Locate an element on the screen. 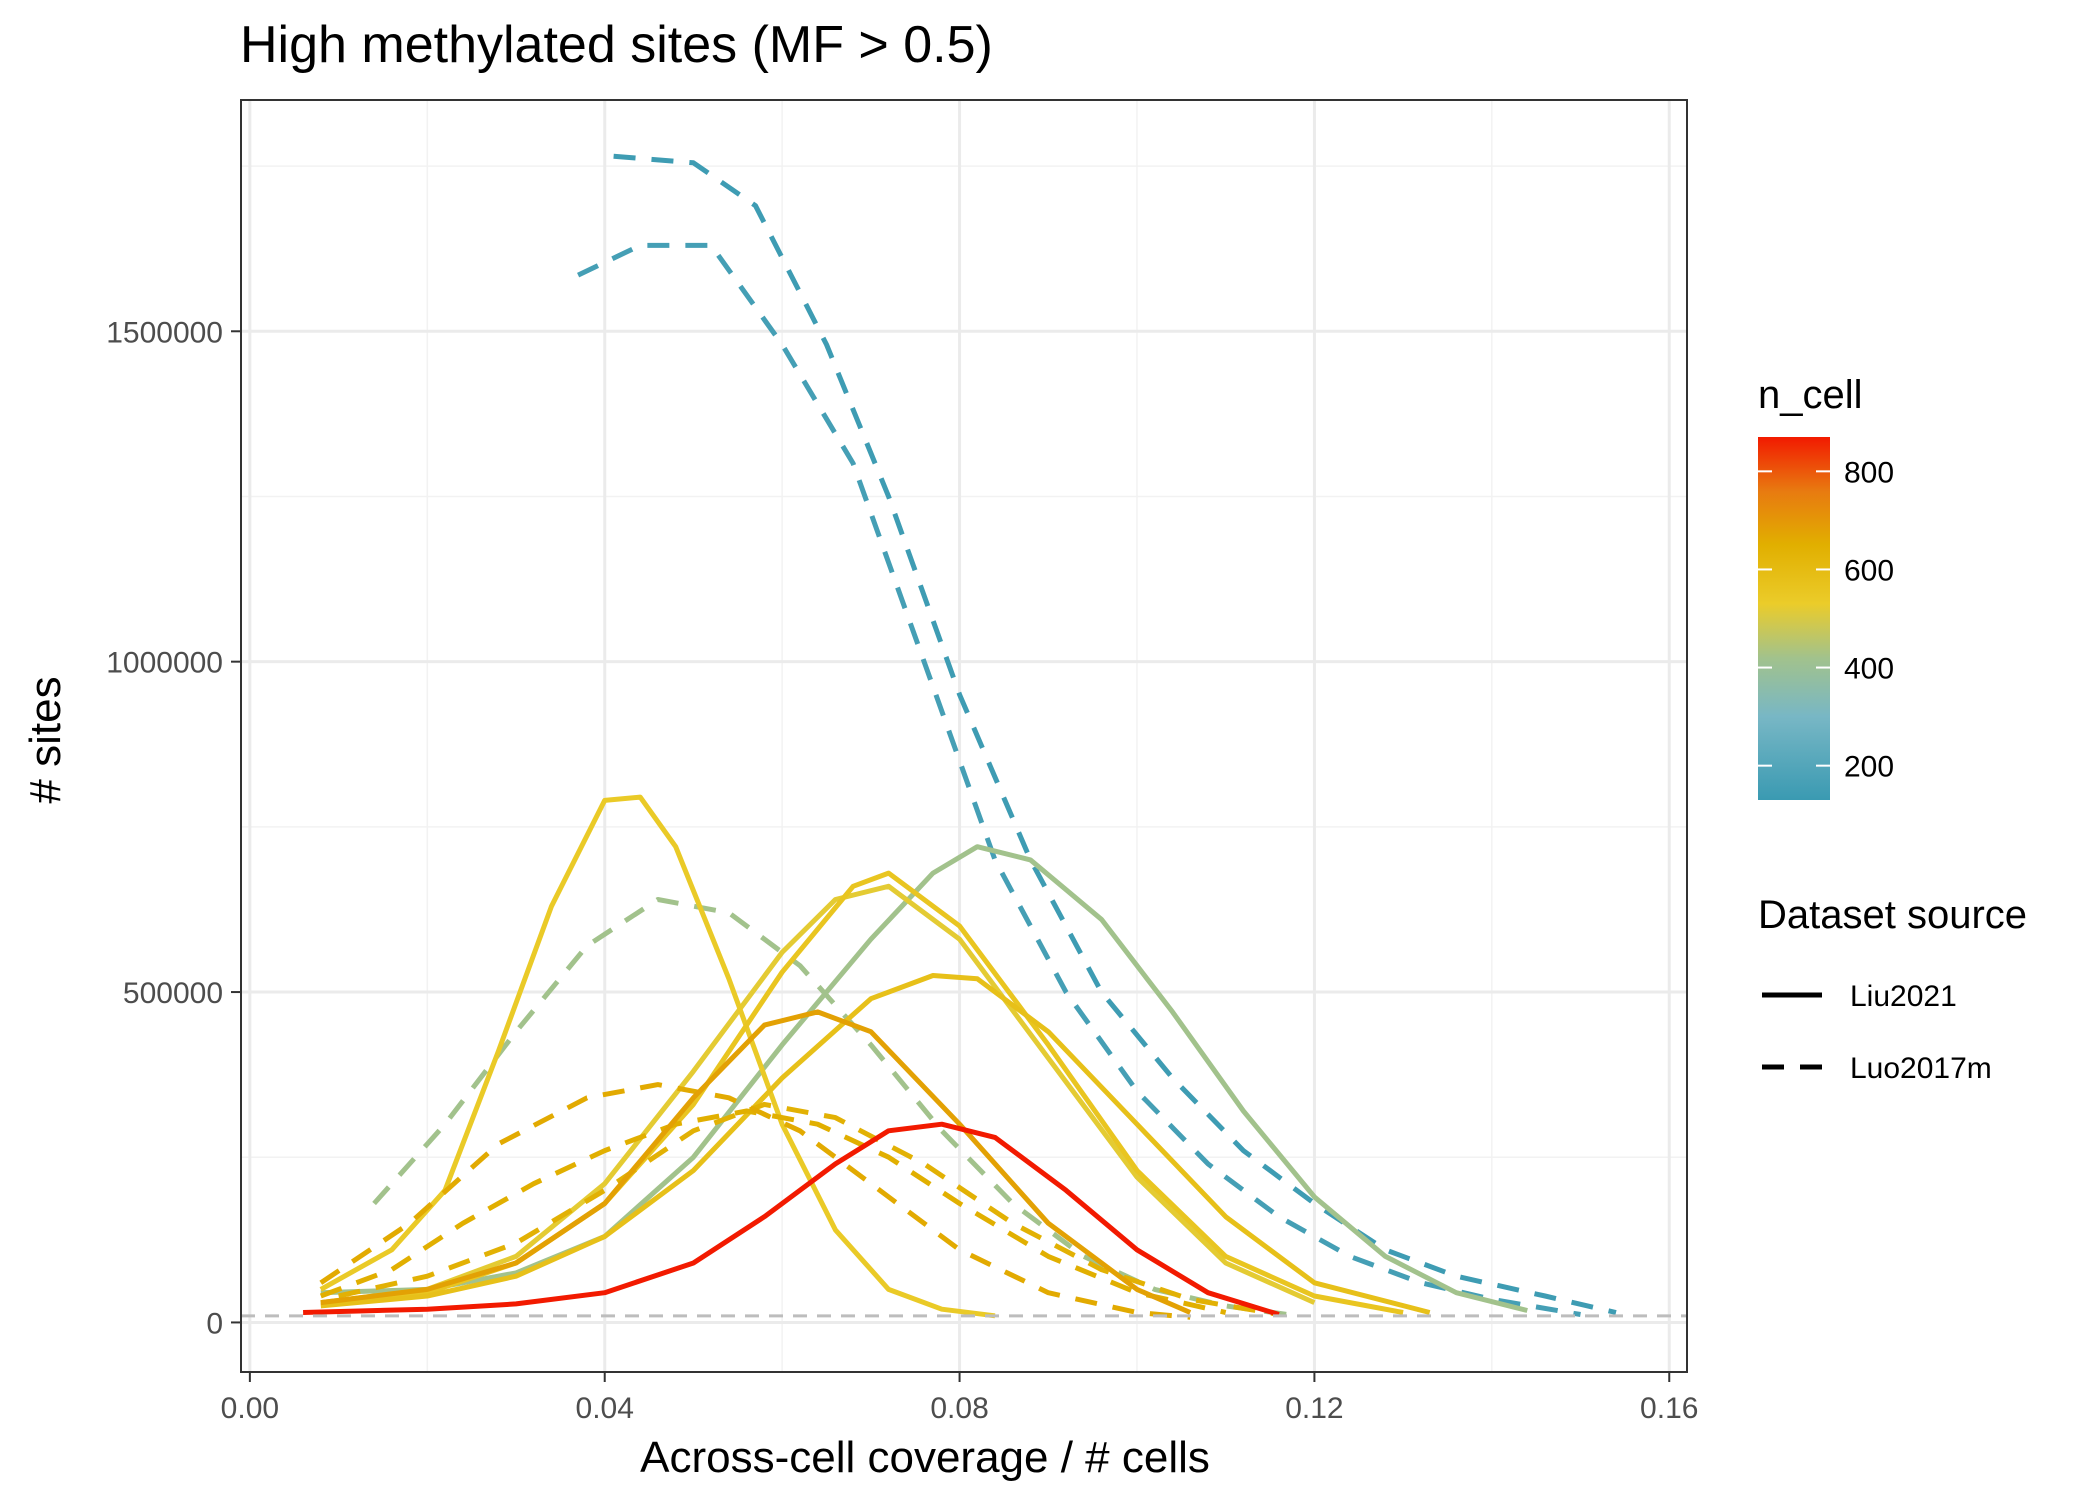 The image size is (2100, 1500). linetype-legend: Dataset source Liu2021 Luo2017m is located at coordinates (1892, 989).